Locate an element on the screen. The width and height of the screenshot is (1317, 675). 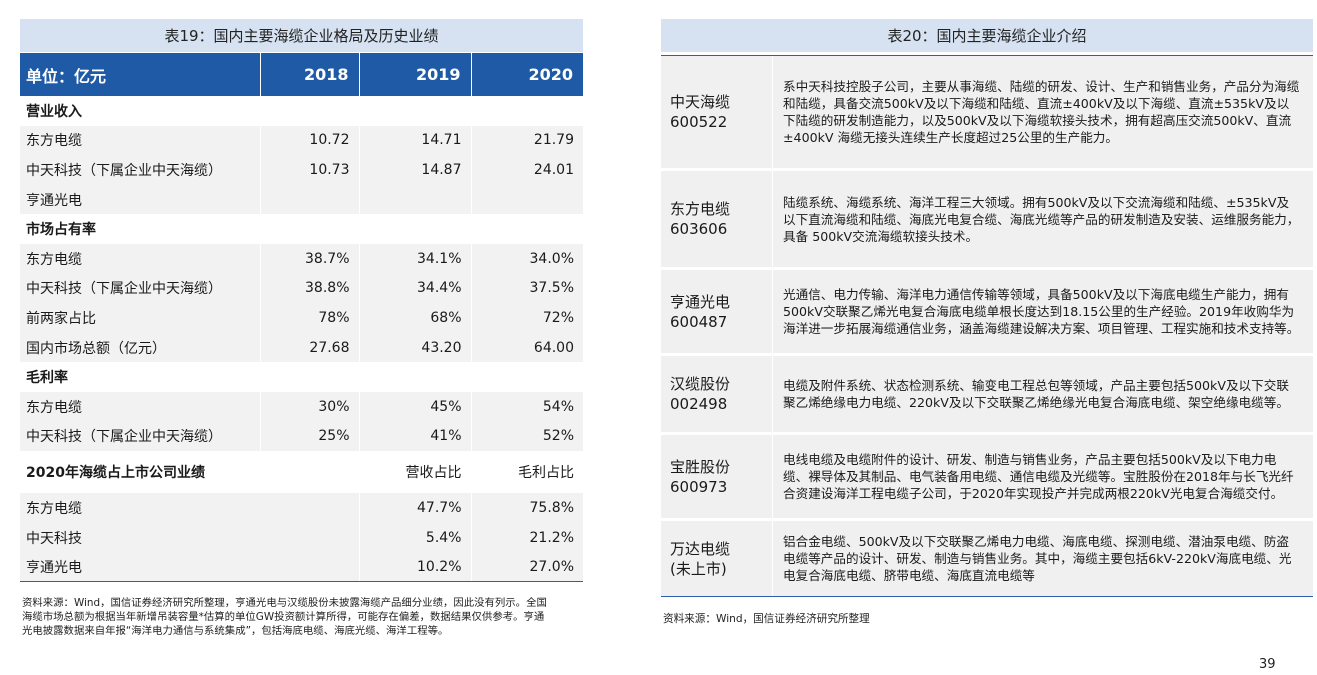
company-name-cell: 中天海缆 600522 is located at coordinates (717, 112).